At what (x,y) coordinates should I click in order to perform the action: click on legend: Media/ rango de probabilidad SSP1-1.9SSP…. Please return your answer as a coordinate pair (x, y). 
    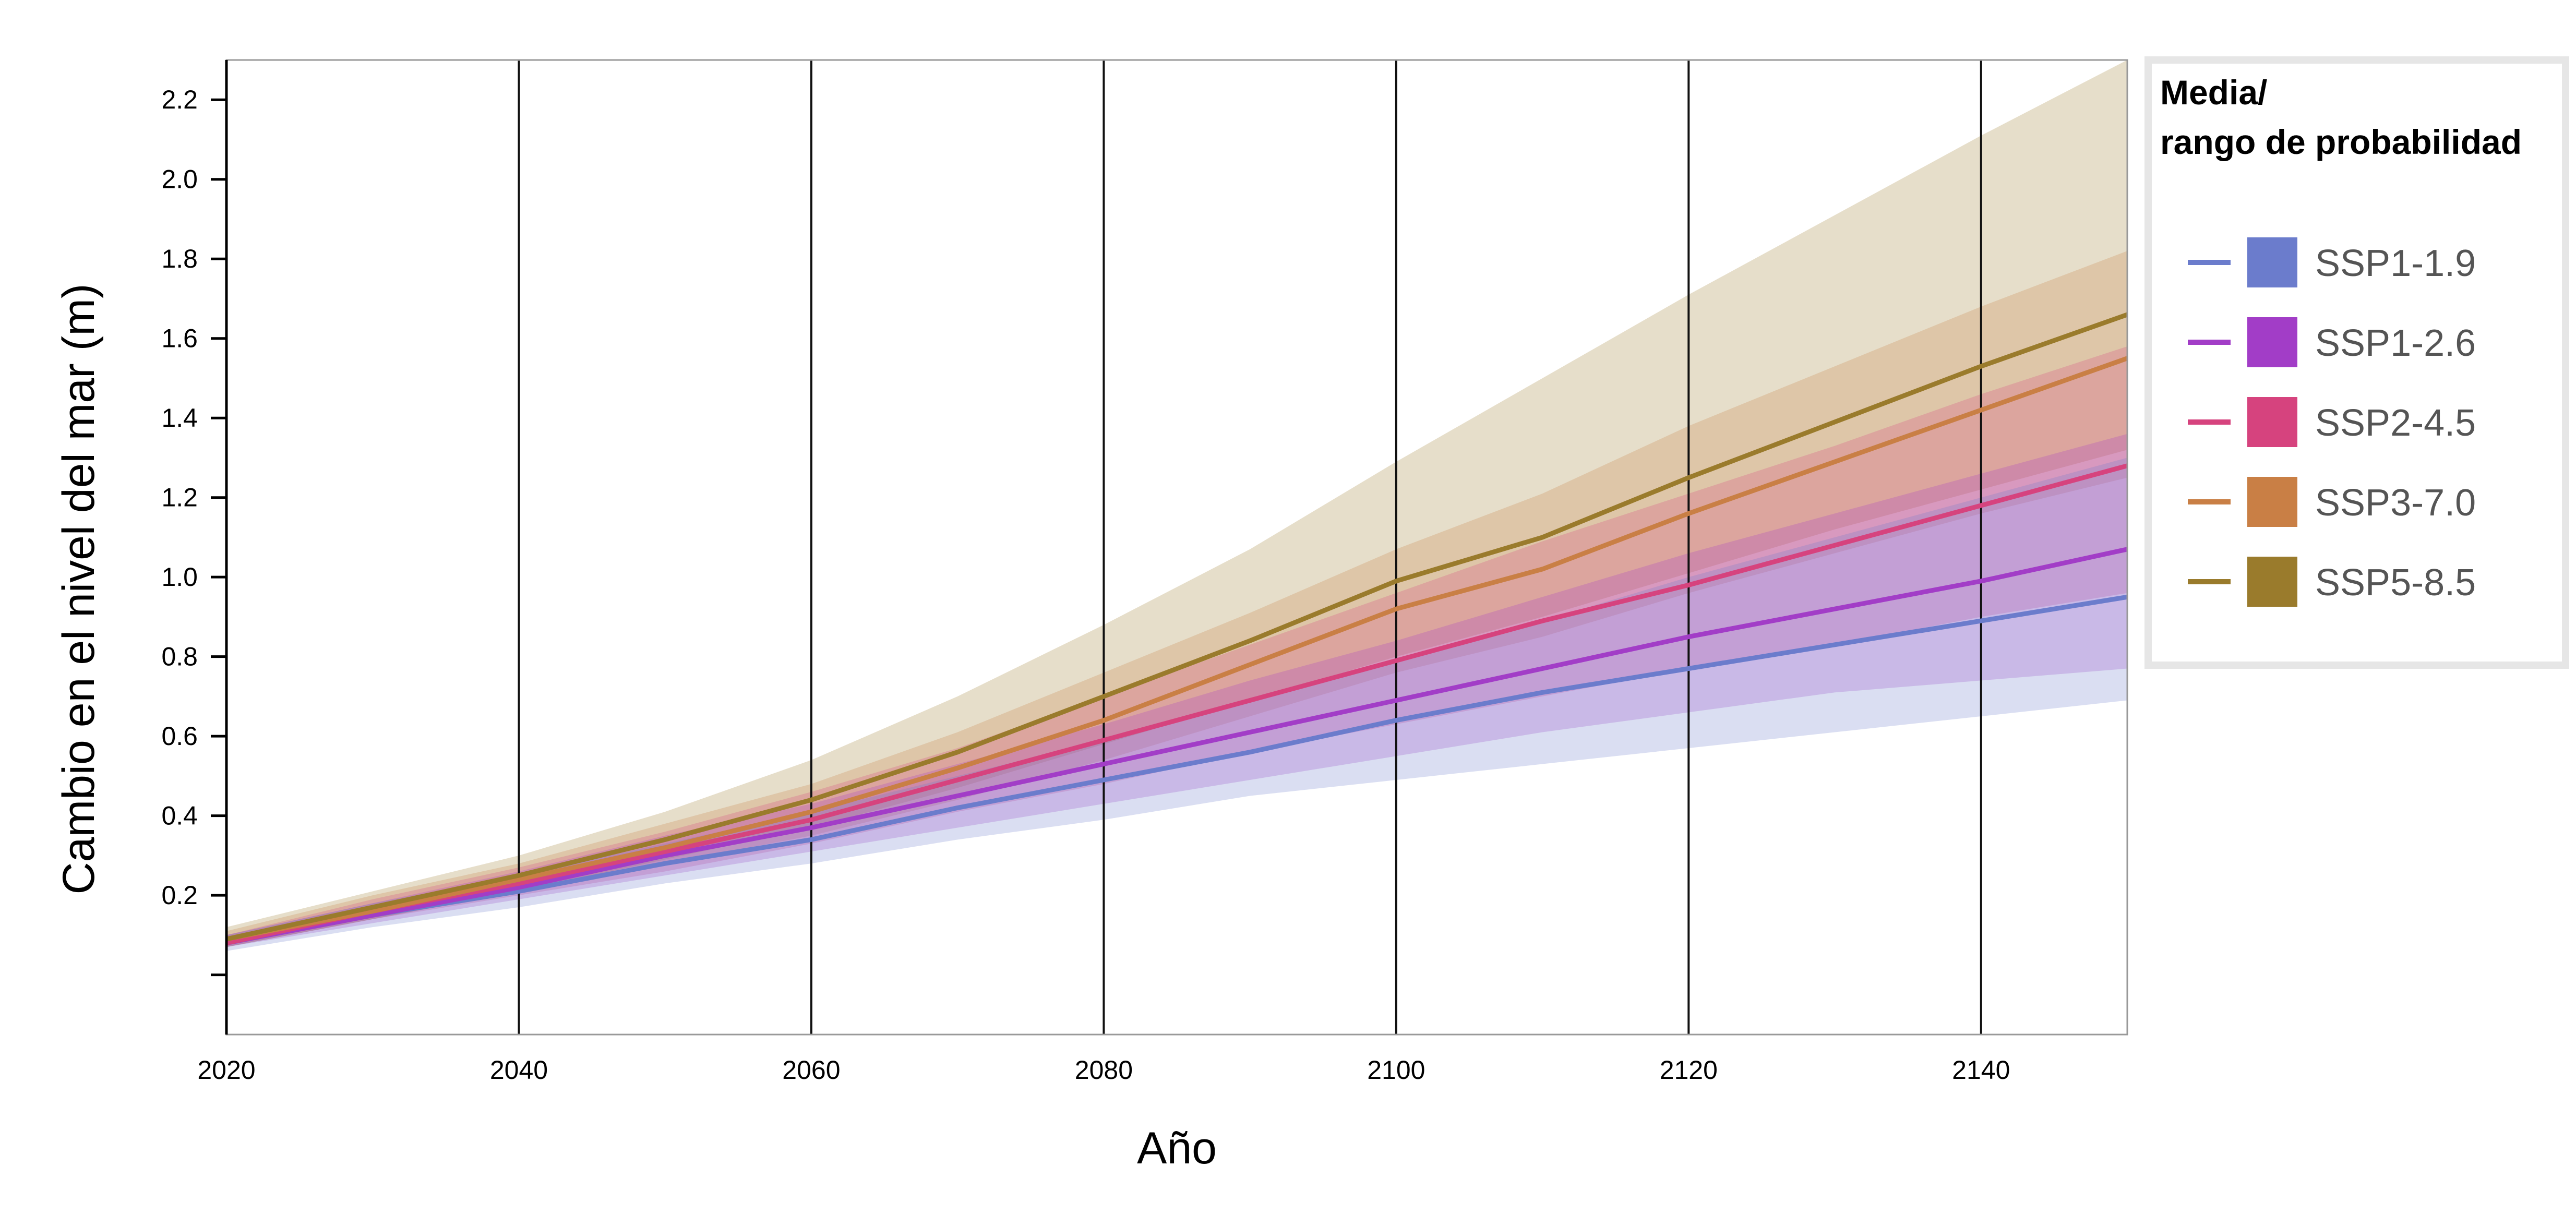
    Looking at the image, I should click on (2356, 362).